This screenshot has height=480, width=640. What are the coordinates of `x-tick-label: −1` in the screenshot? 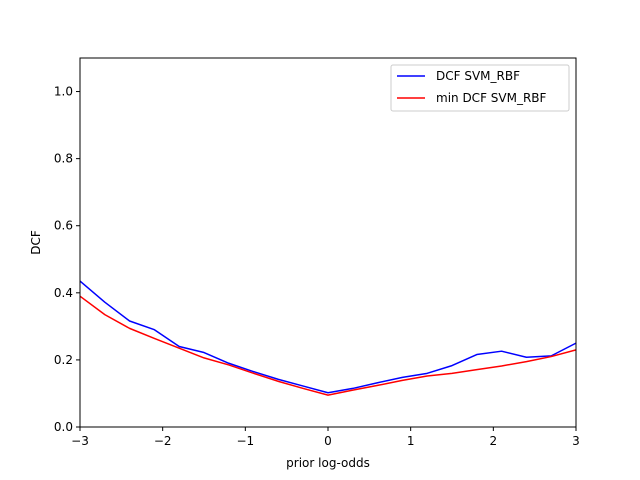 It's located at (245, 441).